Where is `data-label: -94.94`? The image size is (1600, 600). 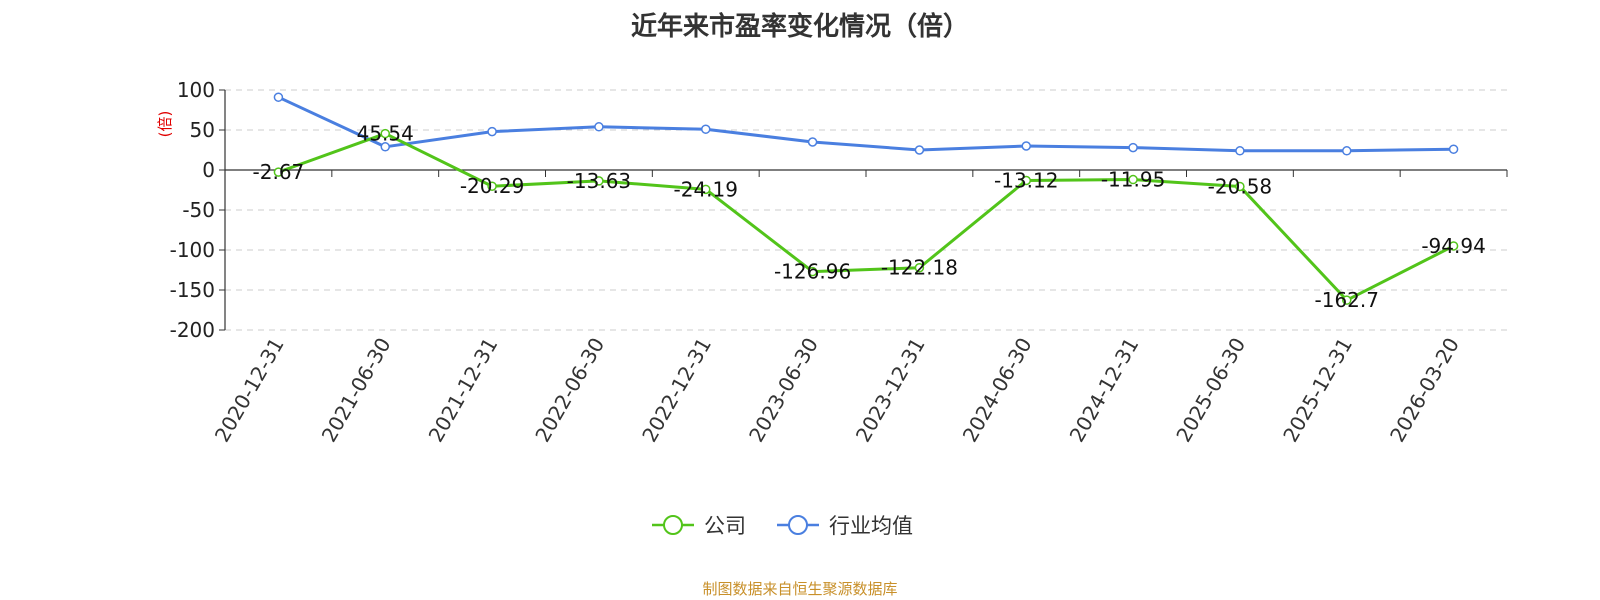
data-label: -94.94 is located at coordinates (1453, 246).